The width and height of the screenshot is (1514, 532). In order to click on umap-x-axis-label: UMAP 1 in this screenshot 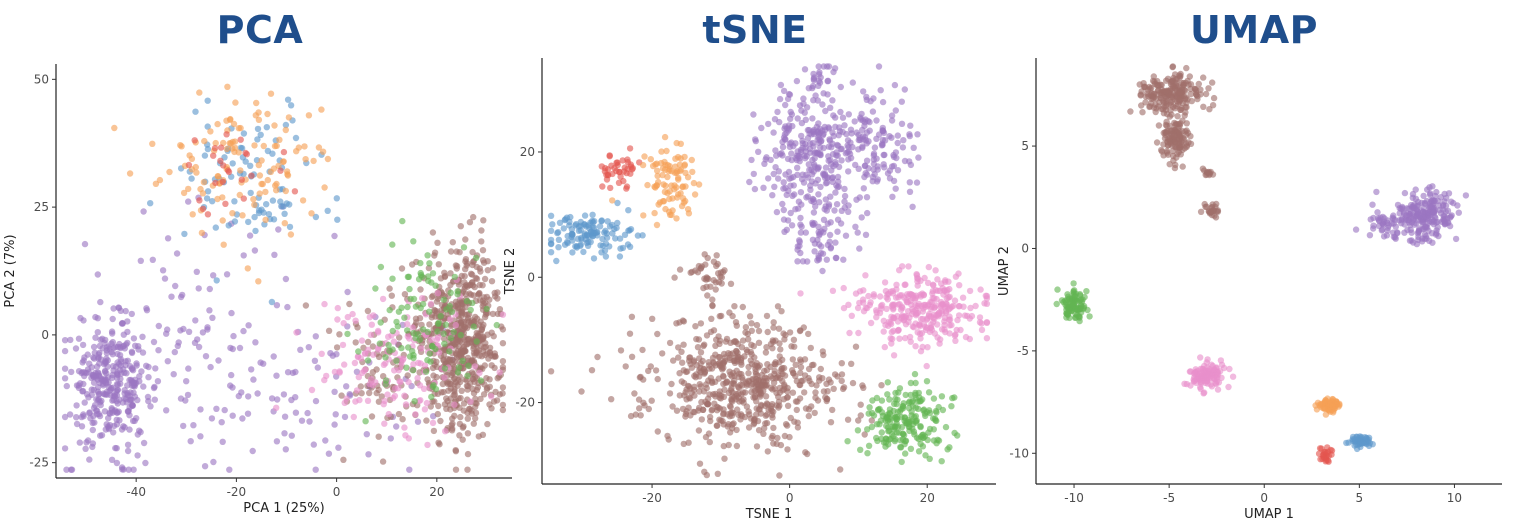, I will do `click(1269, 514)`.